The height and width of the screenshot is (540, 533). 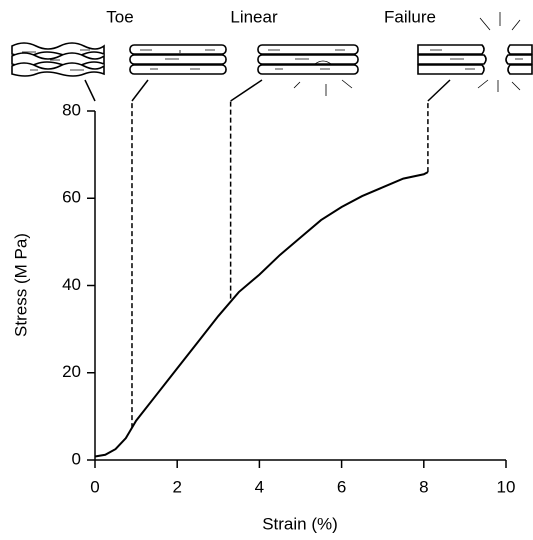 I want to click on illustration-linear, so click(x=308, y=70).